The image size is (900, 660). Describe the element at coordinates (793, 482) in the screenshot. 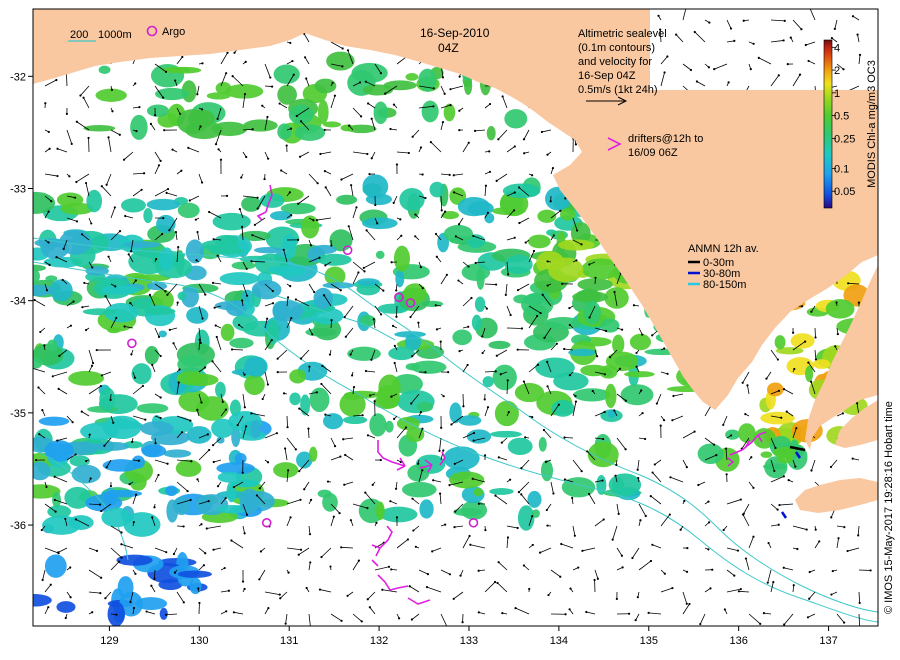

I see `anmn-mooring-arrows` at that location.